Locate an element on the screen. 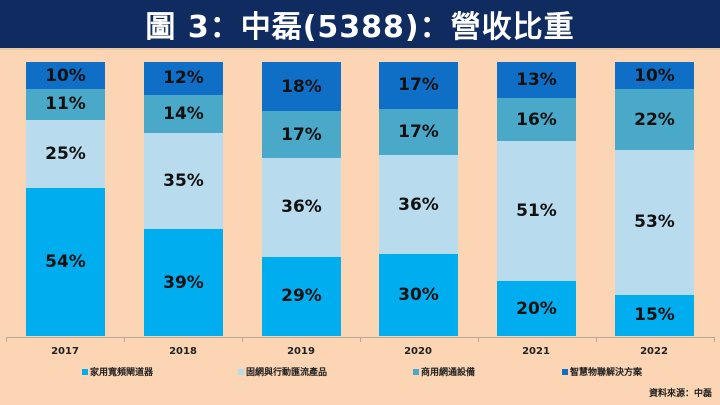  x-axis-label: 2022 is located at coordinates (654, 351).